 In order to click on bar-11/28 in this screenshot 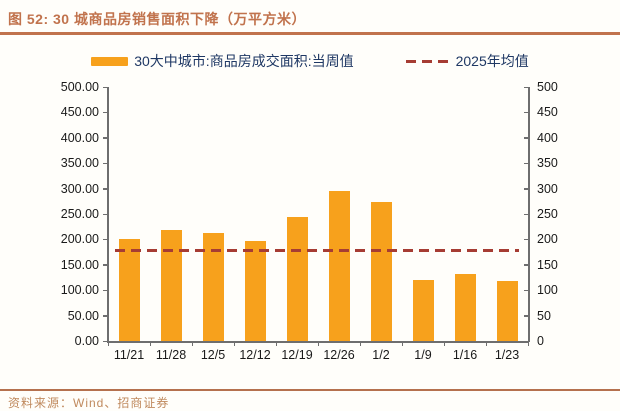, I will do `click(171, 285)`.